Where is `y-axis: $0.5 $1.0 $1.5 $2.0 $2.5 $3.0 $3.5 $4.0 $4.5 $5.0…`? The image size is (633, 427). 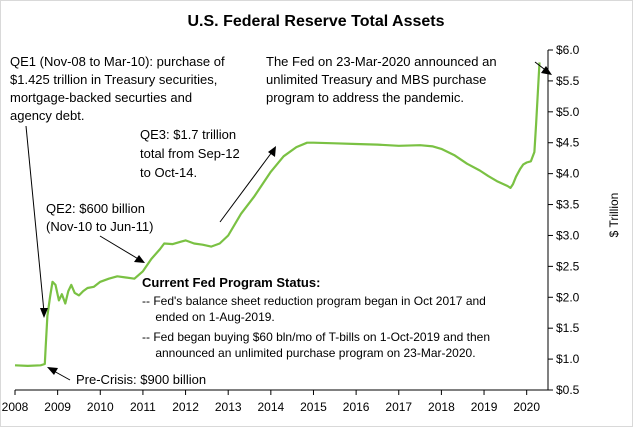 y-axis: $0.5 $1.0 $1.5 $2.0 $2.5 $3.0 $3.5 $4.0 $4.5 $5.0… is located at coordinates (563, 220).